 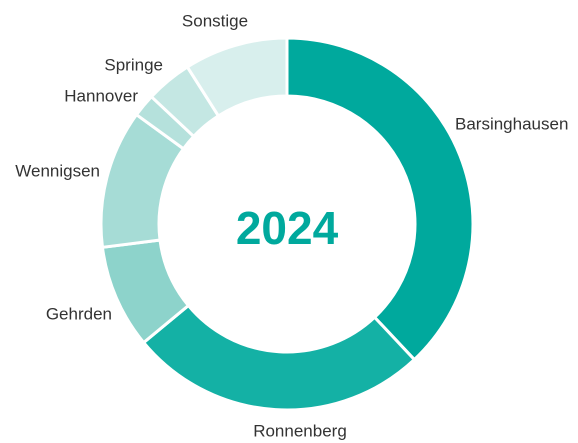 What do you see at coordinates (101, 95) in the screenshot?
I see `segment-label: Hannover` at bounding box center [101, 95].